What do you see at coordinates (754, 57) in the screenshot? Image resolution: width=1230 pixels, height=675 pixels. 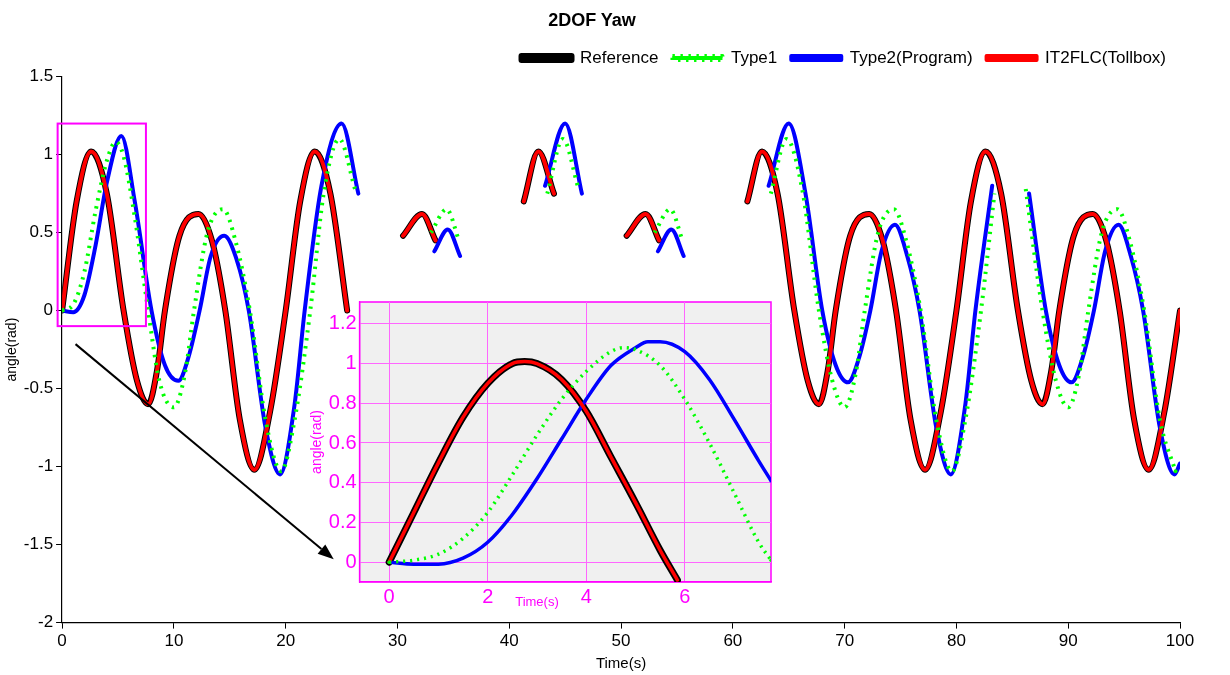 I see `legend-label: Type1` at bounding box center [754, 57].